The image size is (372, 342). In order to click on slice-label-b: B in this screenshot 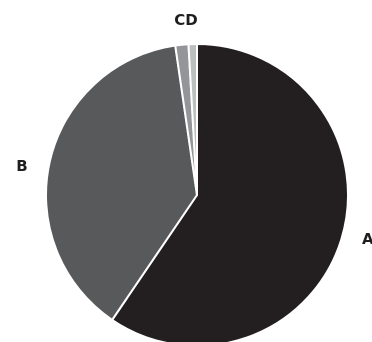, I will do `click(21, 166)`.